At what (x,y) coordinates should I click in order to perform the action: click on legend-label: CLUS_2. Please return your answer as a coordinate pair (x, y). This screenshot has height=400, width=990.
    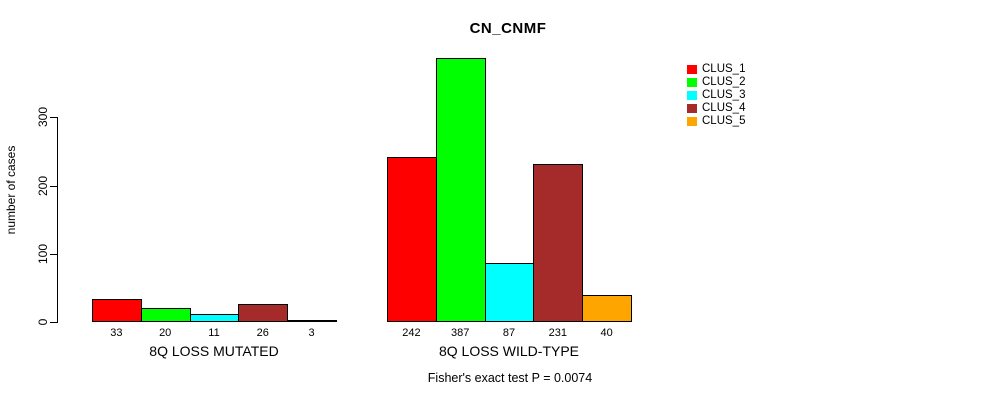
    Looking at the image, I should click on (724, 82).